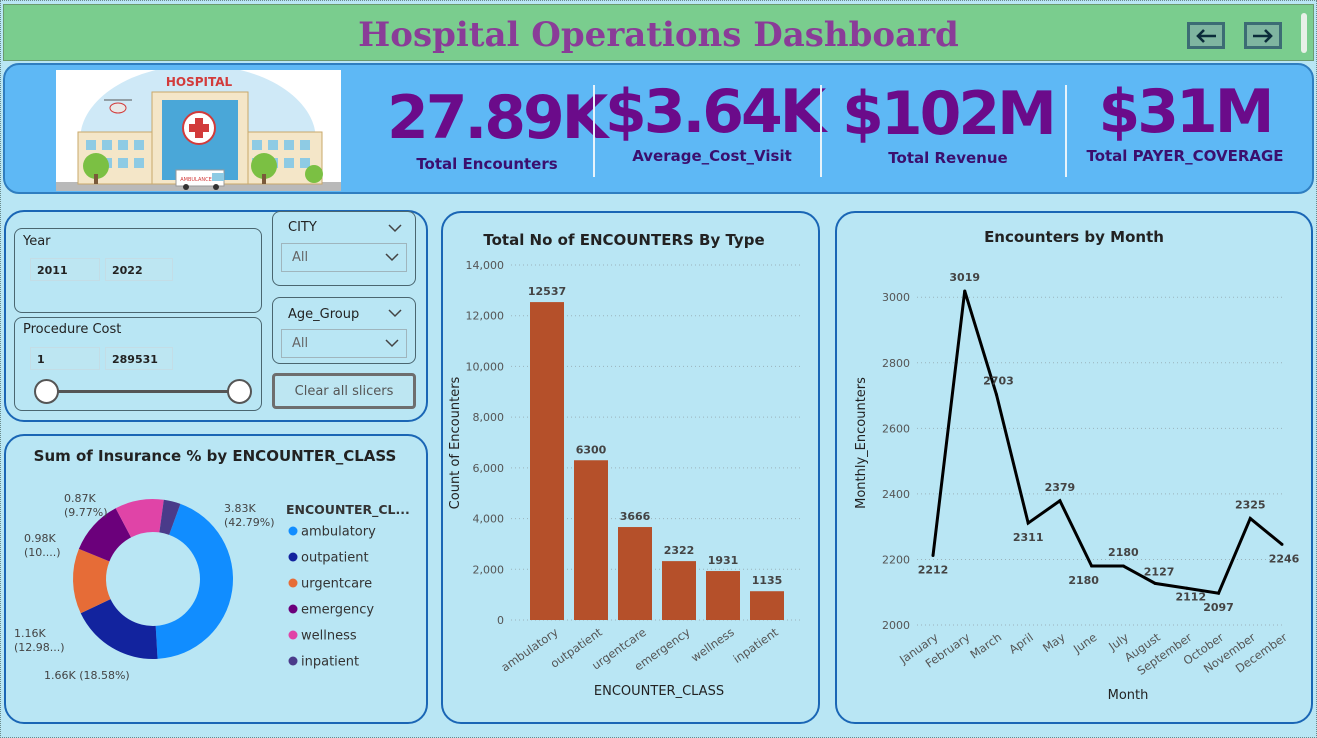 The image size is (1317, 738). What do you see at coordinates (1054, 642) in the screenshot?
I see `line-x-tick-label: May` at bounding box center [1054, 642].